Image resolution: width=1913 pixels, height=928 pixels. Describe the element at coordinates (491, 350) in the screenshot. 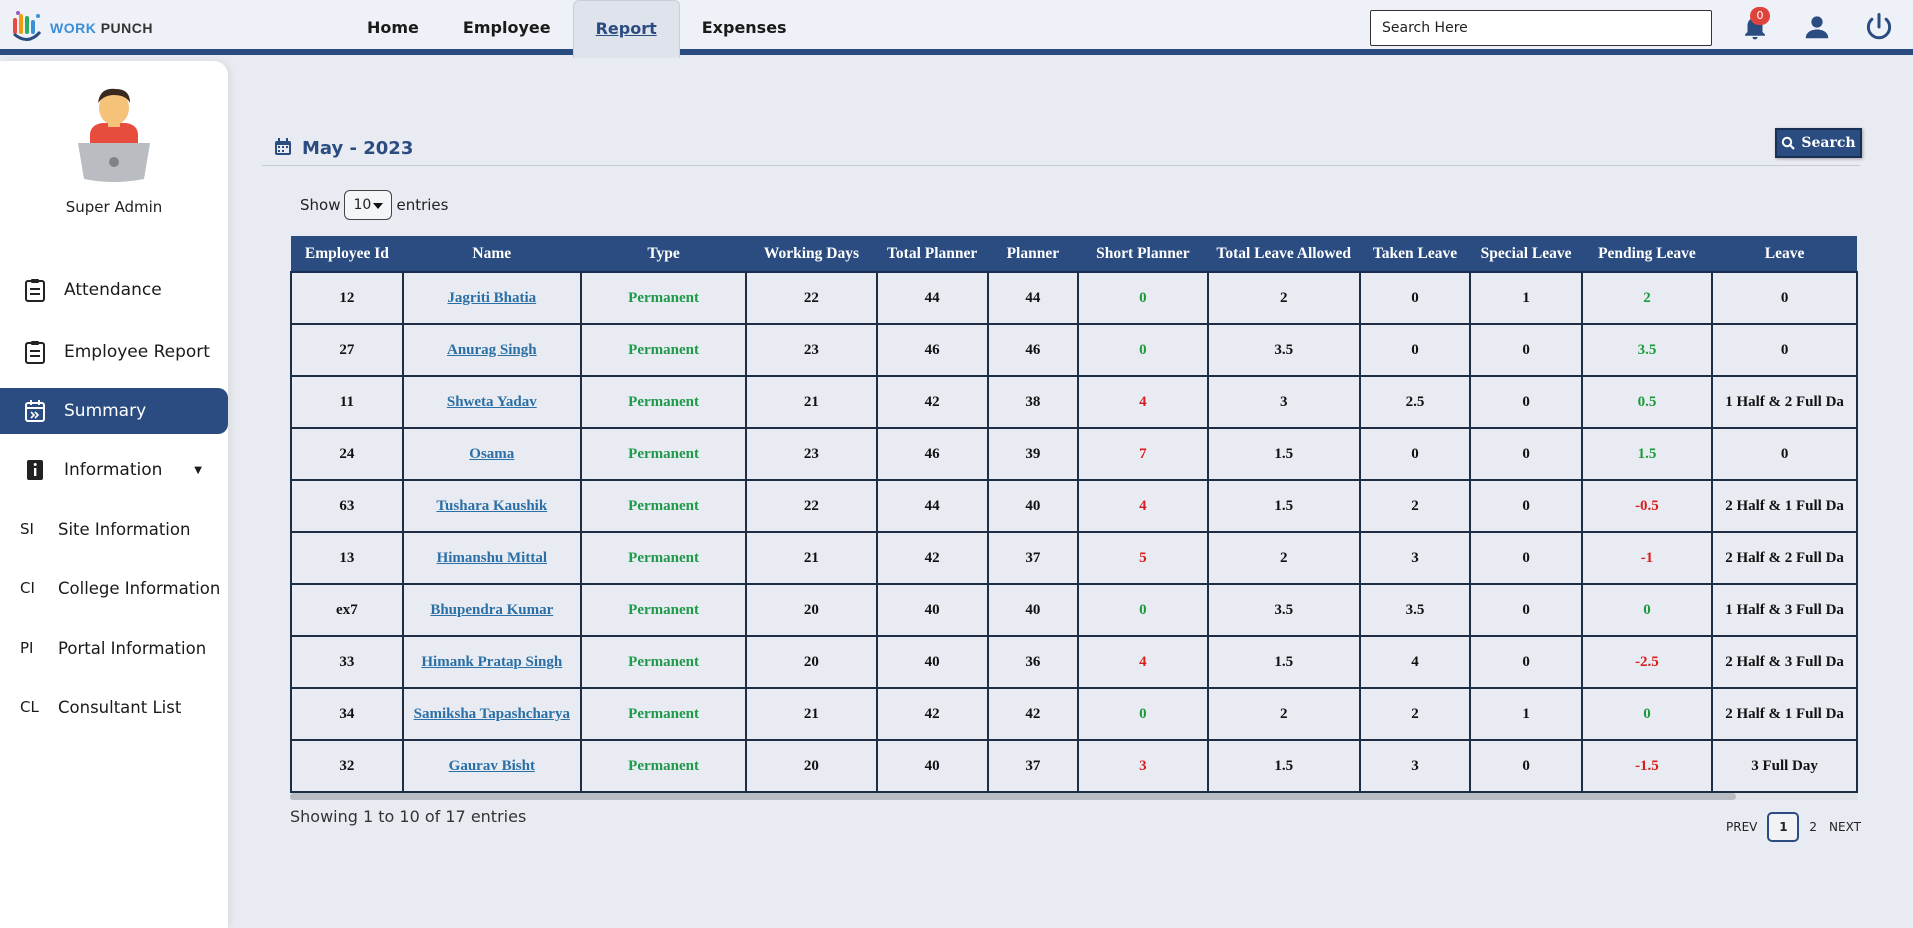

I see `employee-name-cell: Anurag Singh` at that location.